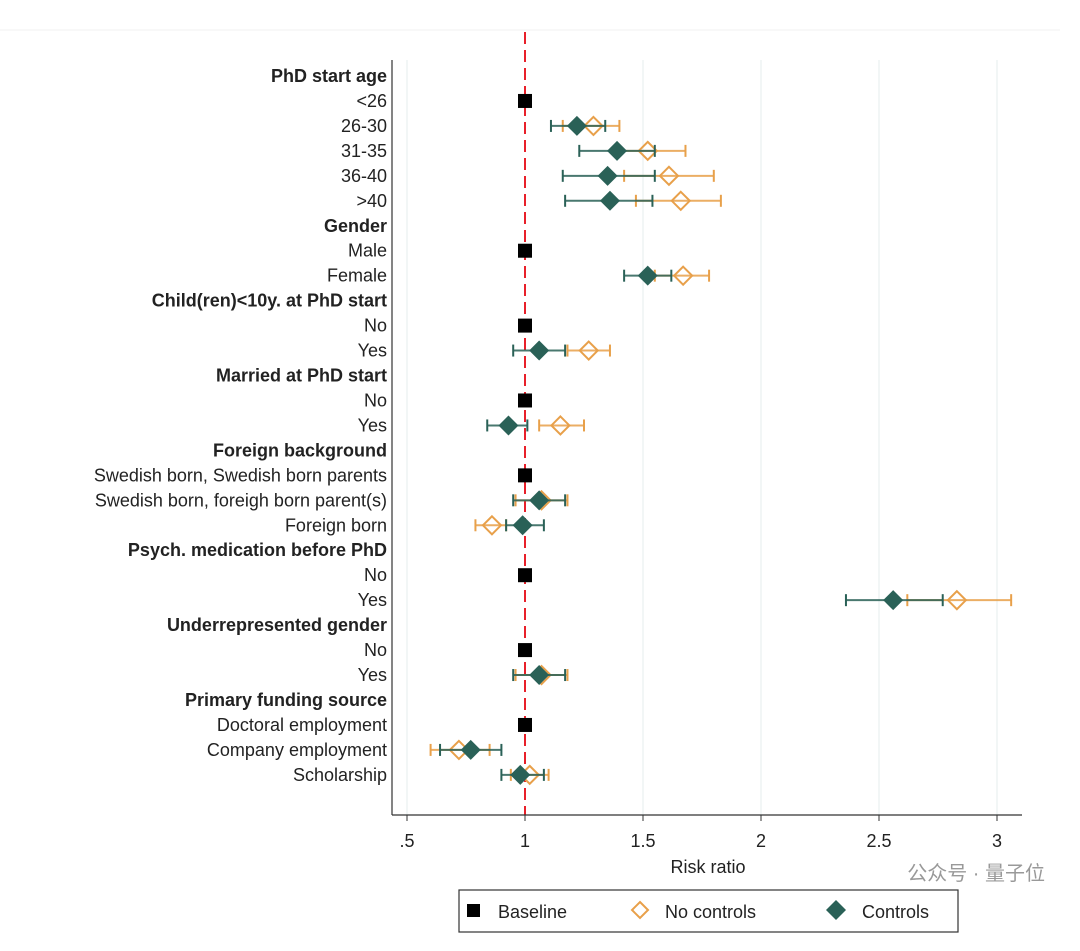 Image resolution: width=1080 pixels, height=951 pixels. Describe the element at coordinates (421, 775) in the screenshot. I see `data-row: Scholarship` at that location.